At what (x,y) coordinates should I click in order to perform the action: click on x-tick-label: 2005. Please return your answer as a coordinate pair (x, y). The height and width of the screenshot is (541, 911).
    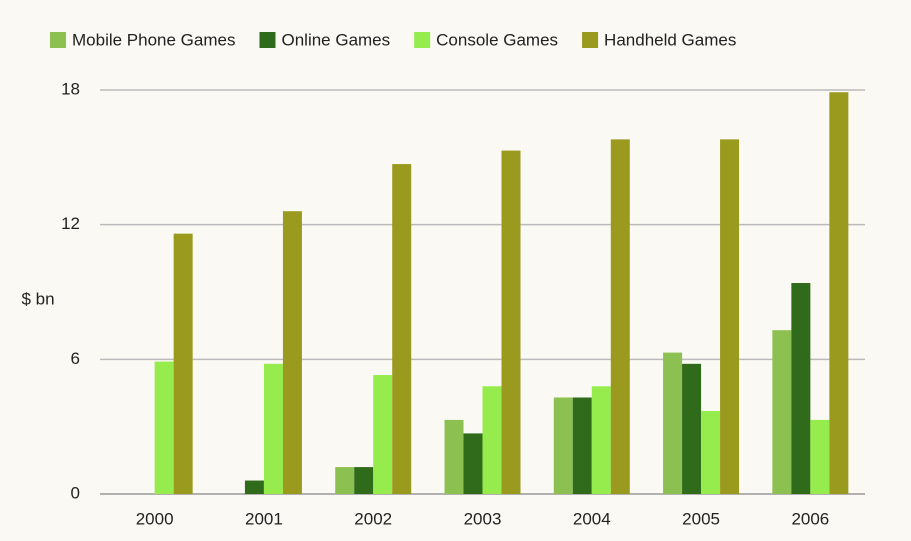
    Looking at the image, I should click on (701, 518).